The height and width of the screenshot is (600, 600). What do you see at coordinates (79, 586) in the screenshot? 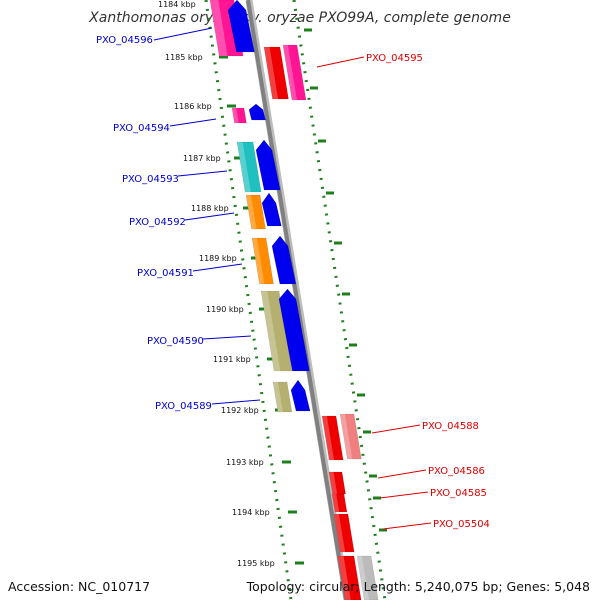
I see `accession-text: Accession: NC_010717` at bounding box center [79, 586].